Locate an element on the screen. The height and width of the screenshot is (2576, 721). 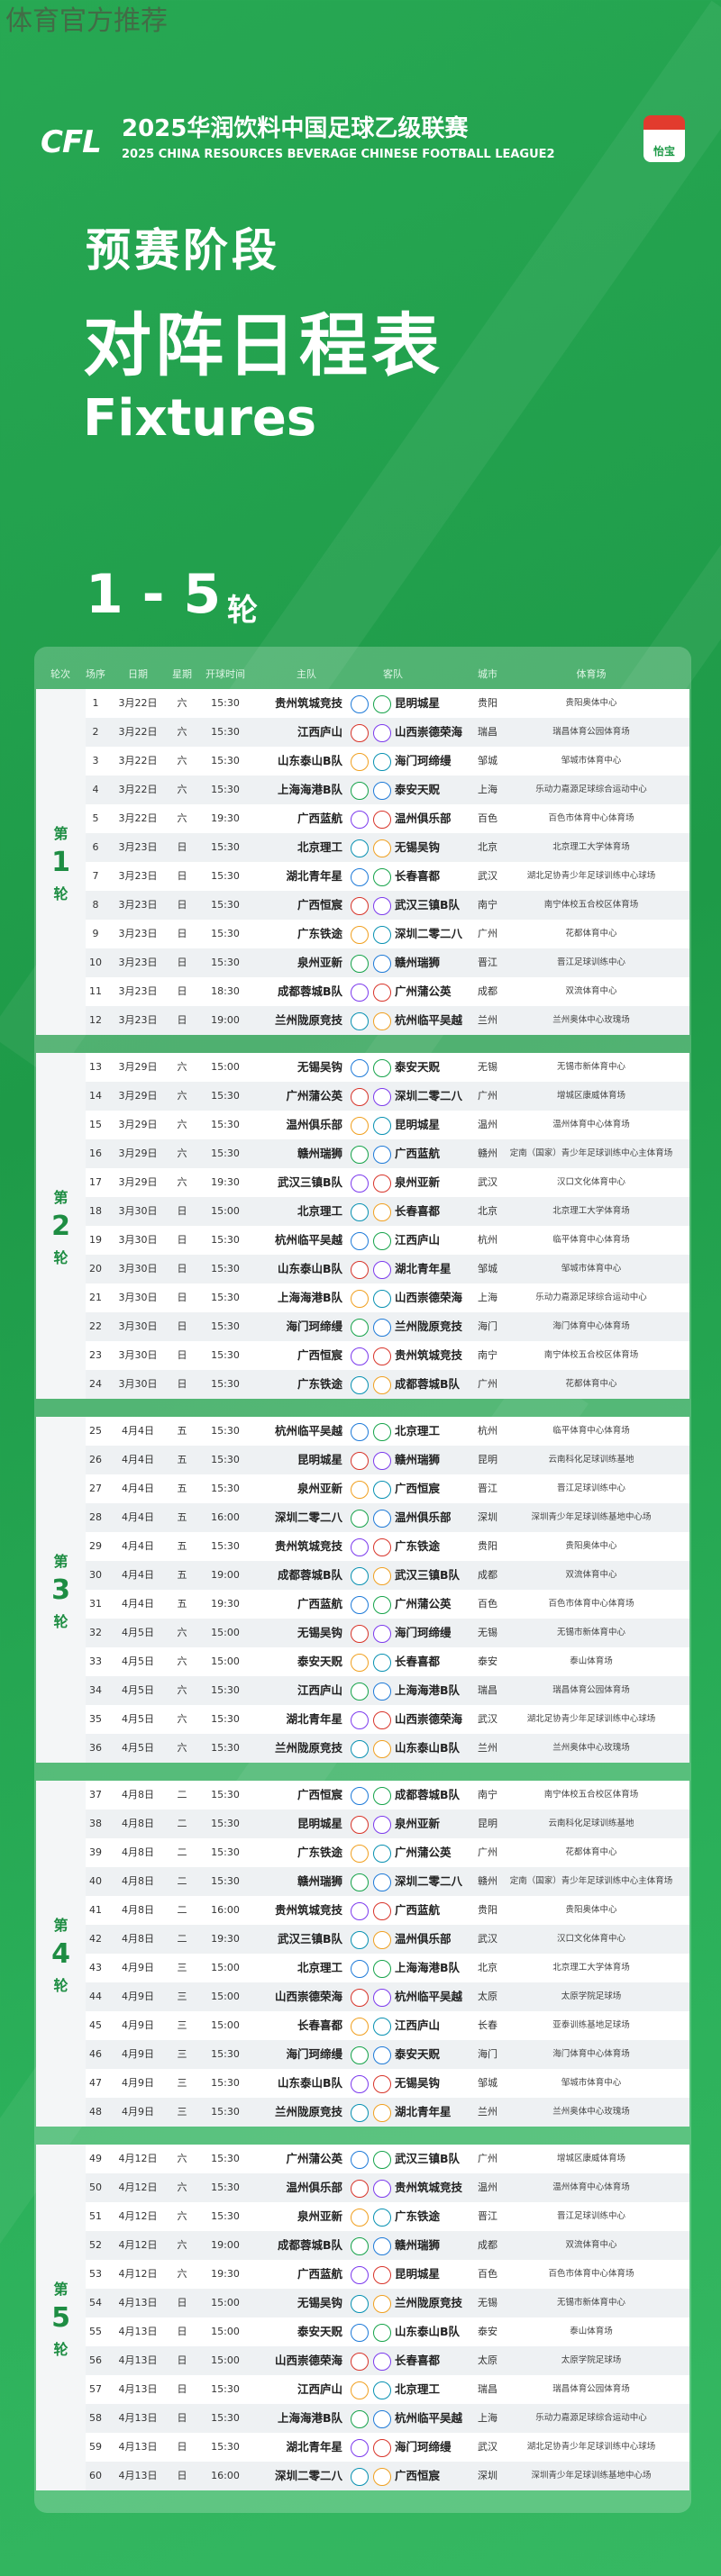
home-team: 武汉三镇B队 is located at coordinates (309, 1939).